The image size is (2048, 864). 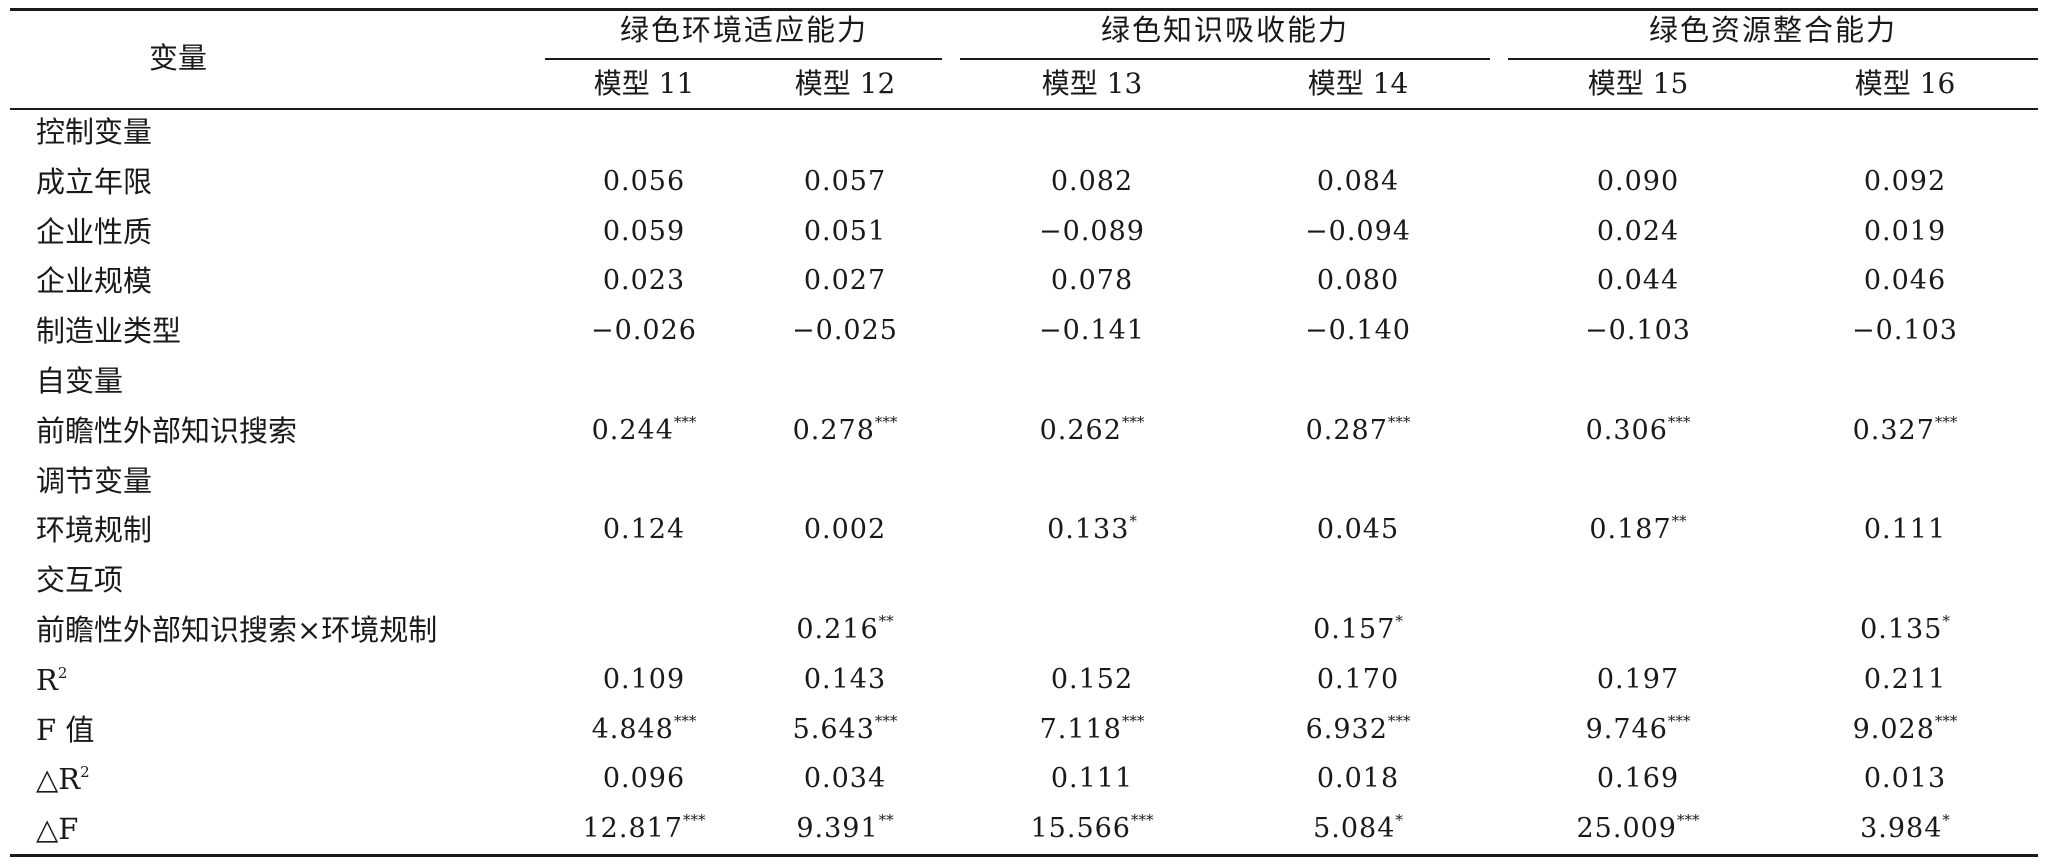 What do you see at coordinates (94, 481) in the screenshot?
I see `row-label: 调节变量` at bounding box center [94, 481].